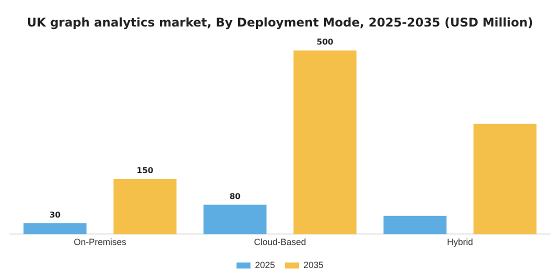  Describe the element at coordinates (55, 215) in the screenshot. I see `data-label: 30` at that location.